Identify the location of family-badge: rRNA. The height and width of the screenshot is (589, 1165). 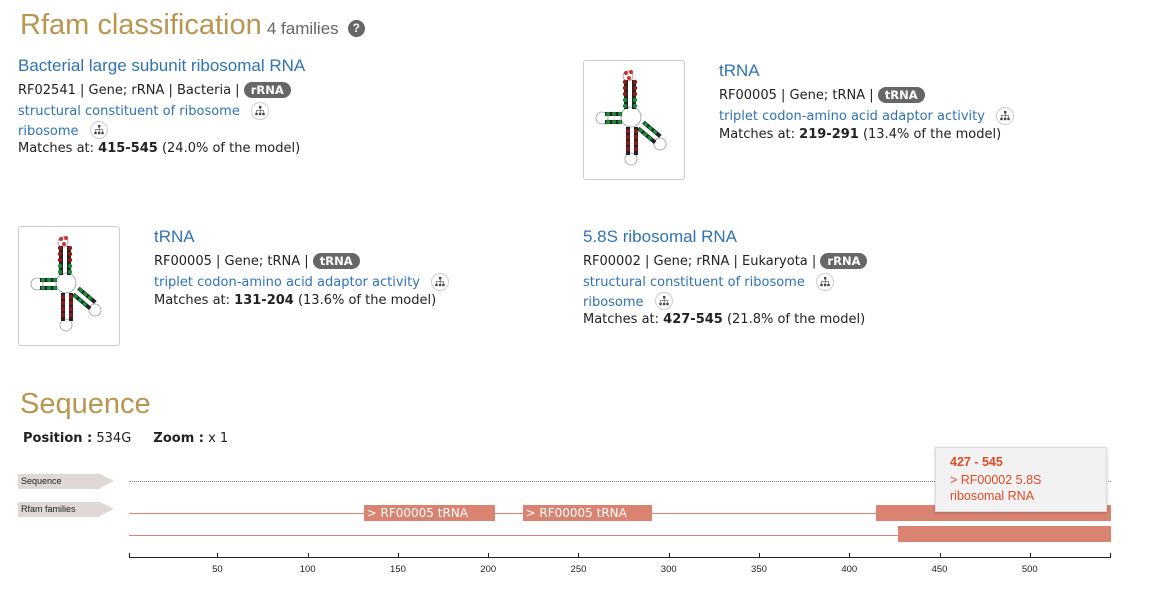
(267, 90).